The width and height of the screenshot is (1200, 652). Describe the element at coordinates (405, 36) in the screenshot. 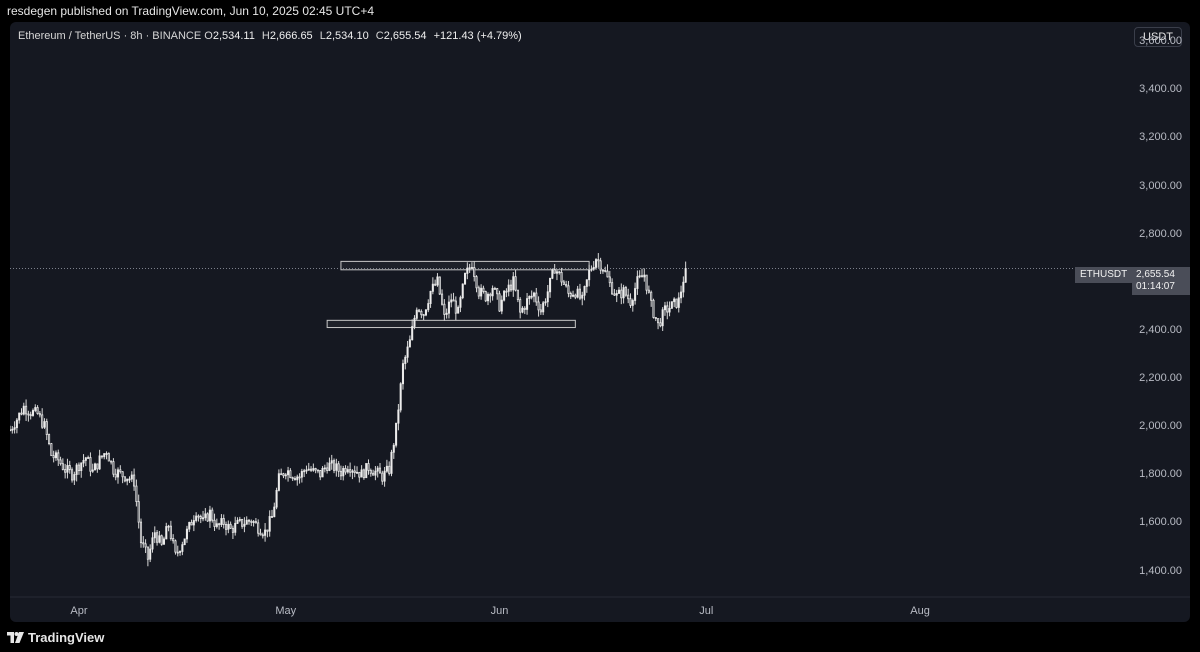

I see `close-value: 2,655.54` at that location.